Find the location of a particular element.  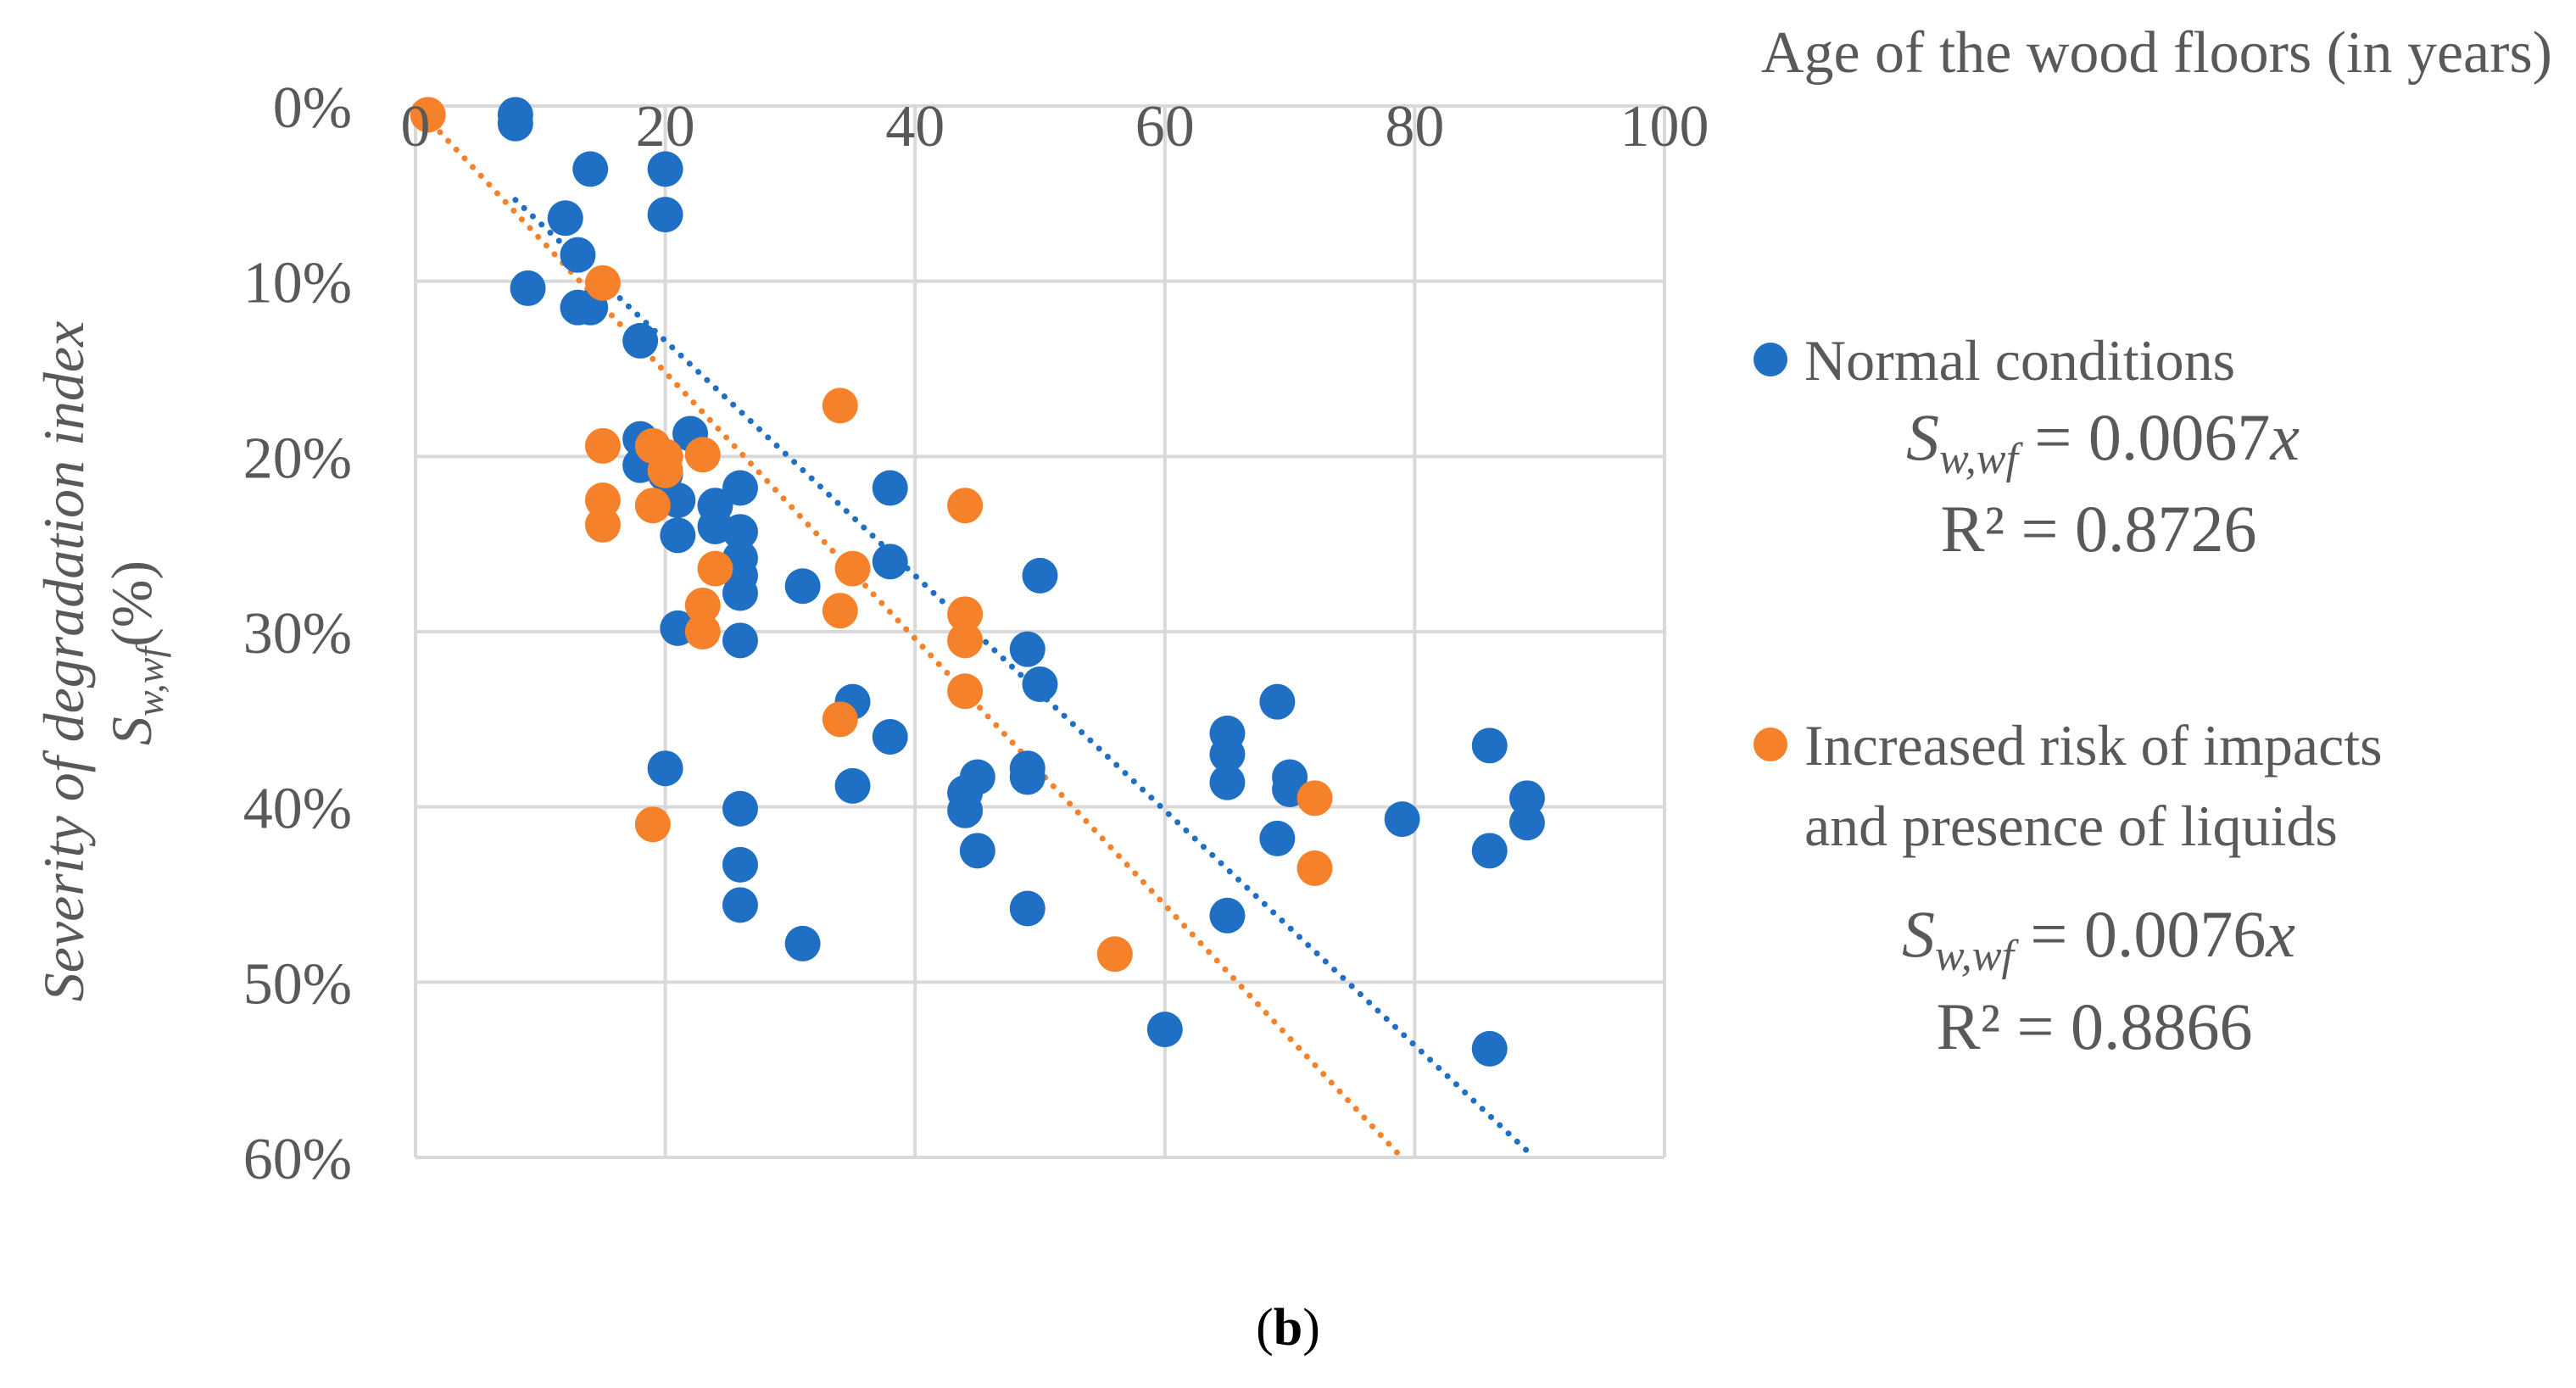

y-tick-label: 20% is located at coordinates (297, 459).